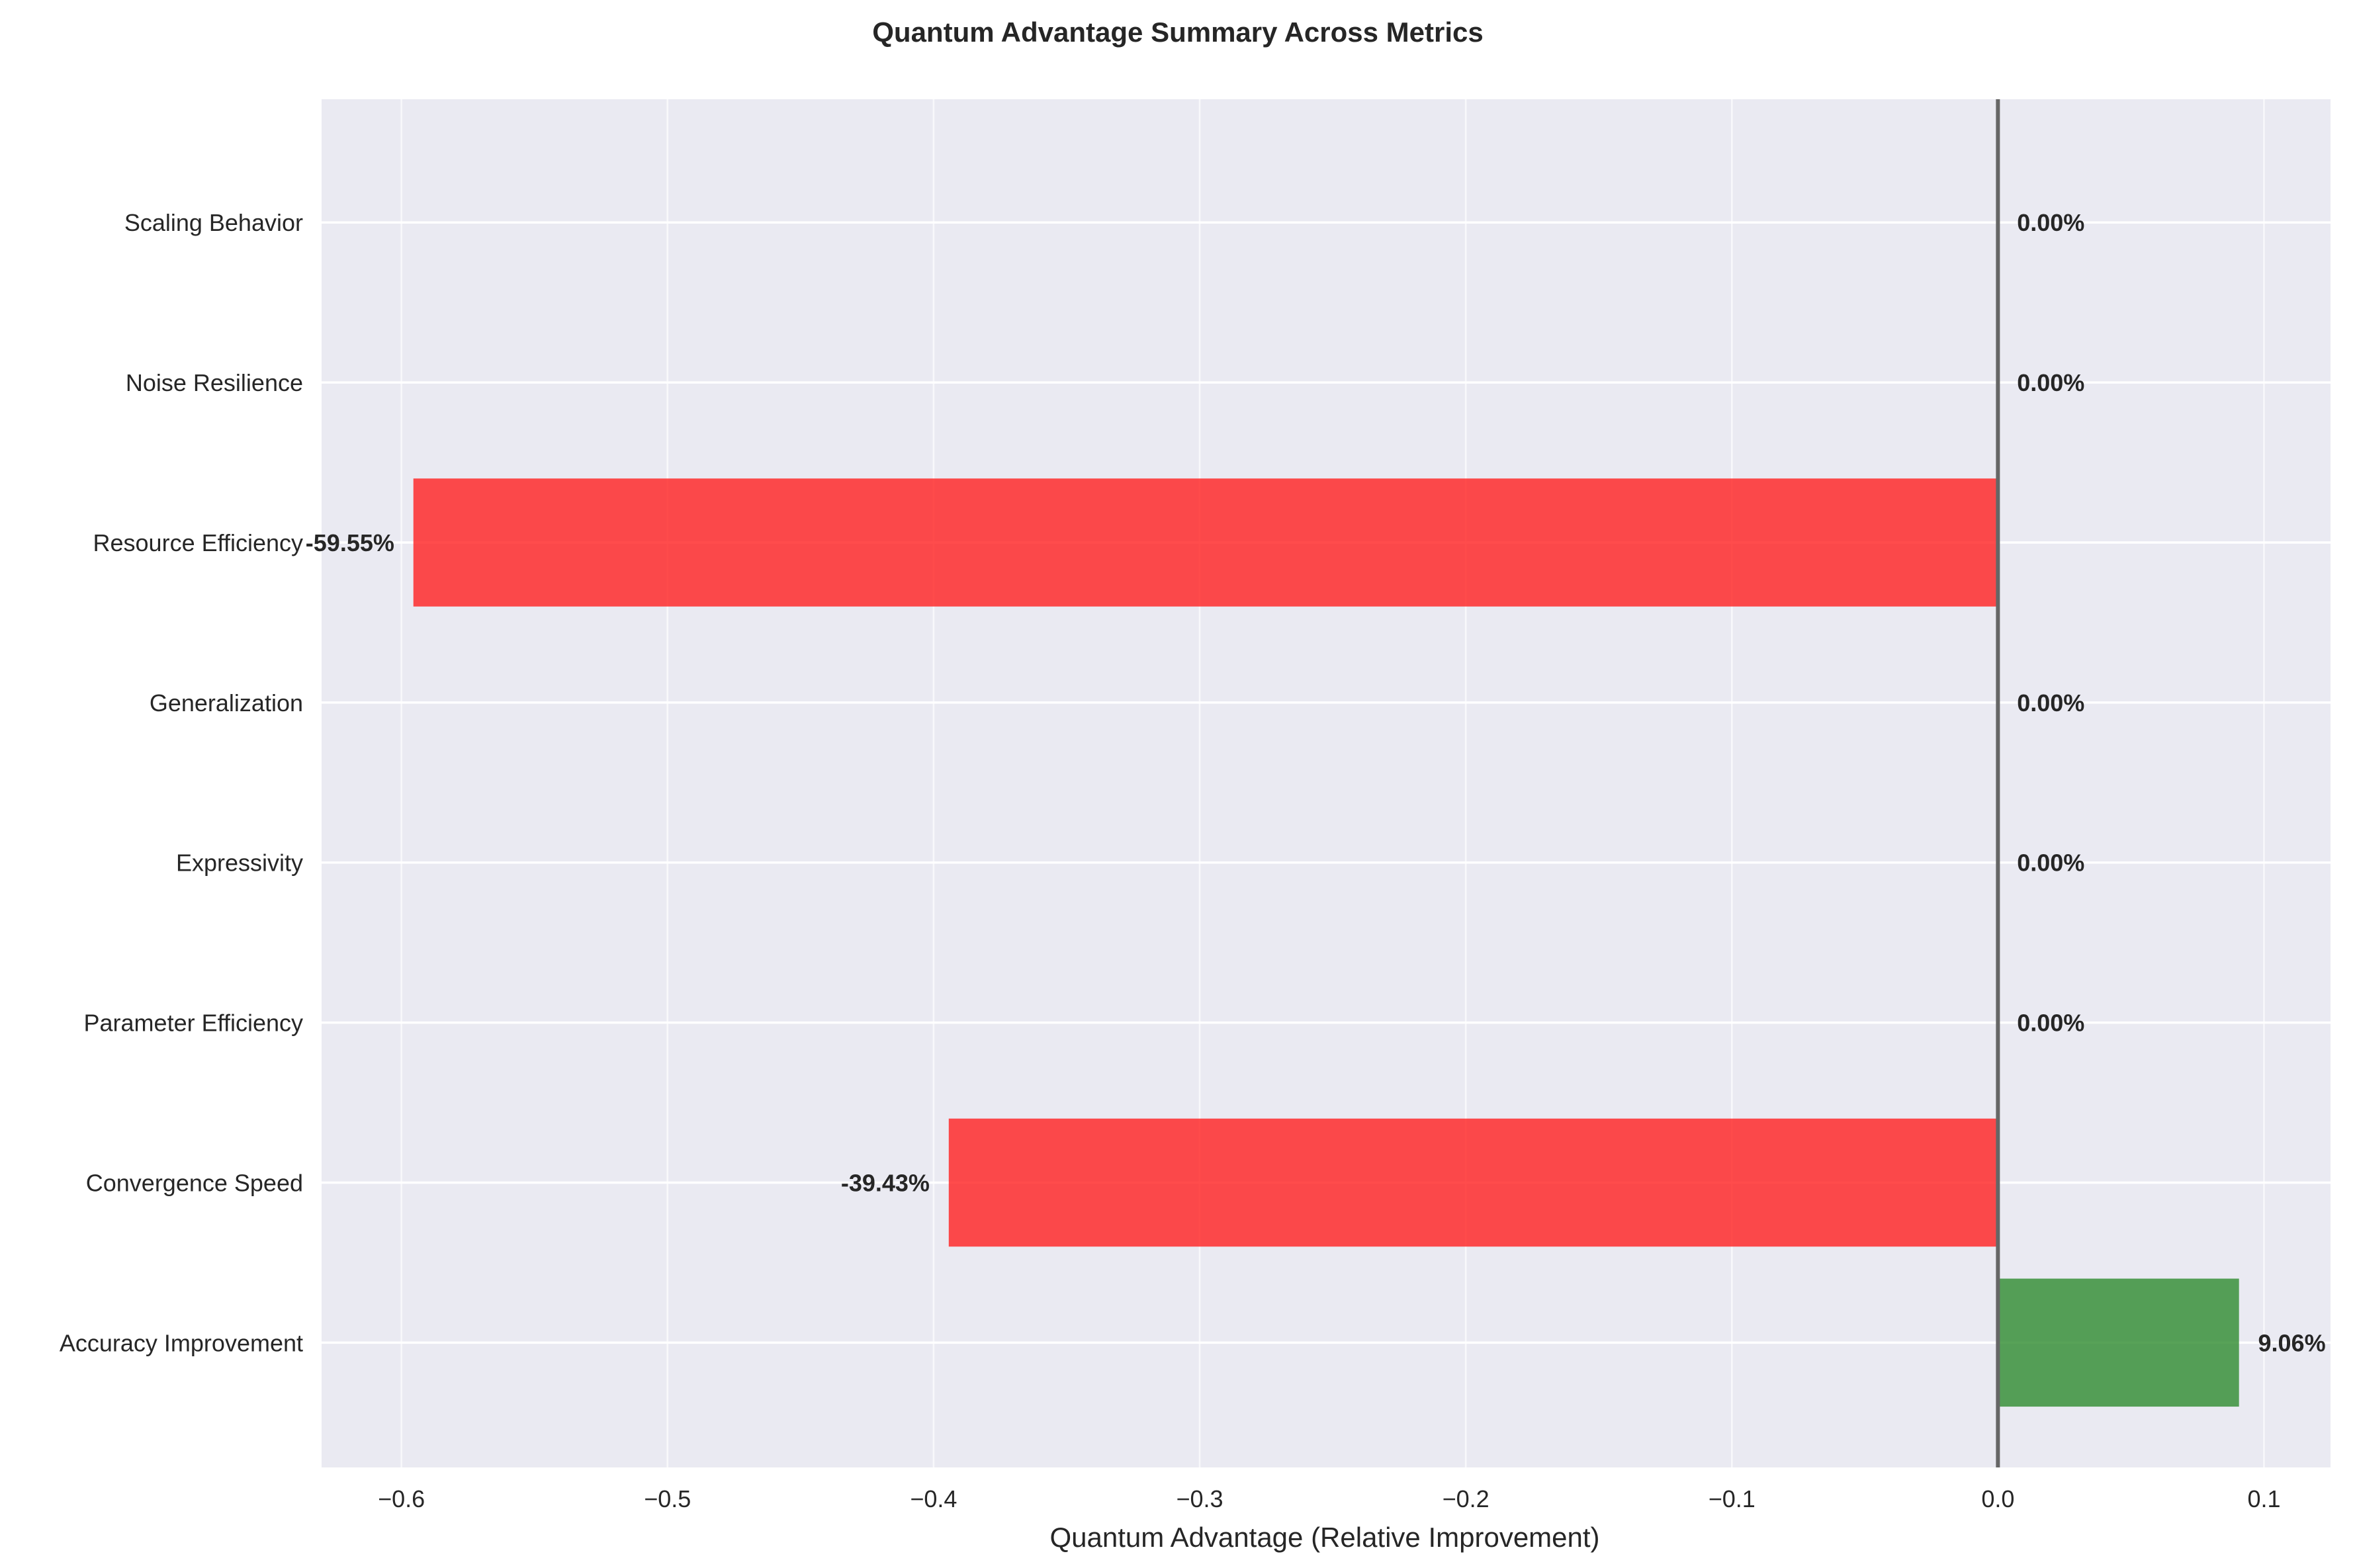 The image size is (2357, 1568). Describe the element at coordinates (239, 863) in the screenshot. I see `y-tick-label: Expressivity` at that location.